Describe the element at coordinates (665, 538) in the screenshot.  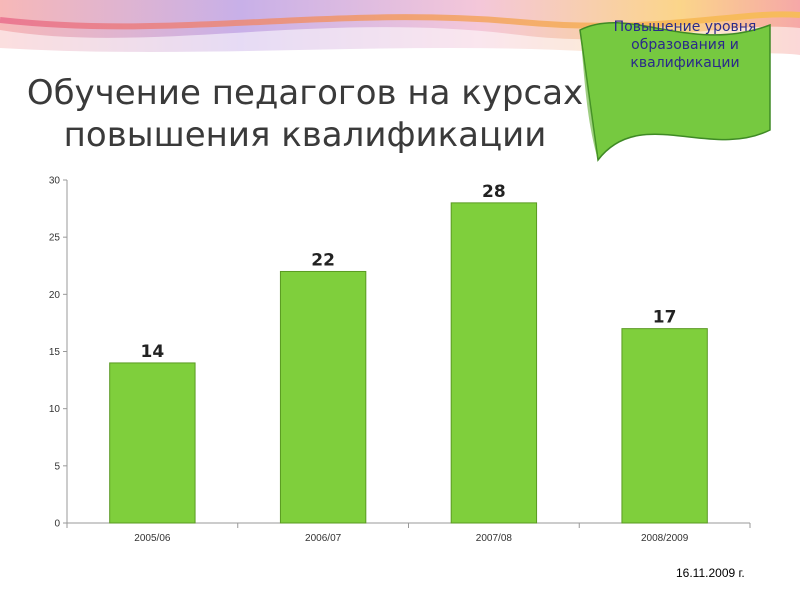
I see `x-category-label: 2008/2009` at that location.